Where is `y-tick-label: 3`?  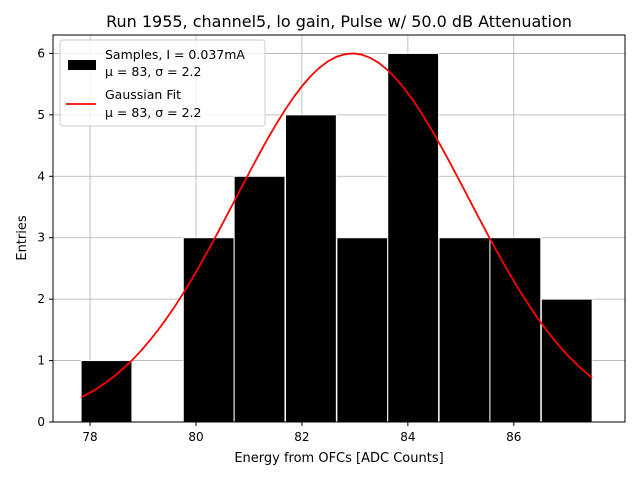 y-tick-label: 3 is located at coordinates (41, 238).